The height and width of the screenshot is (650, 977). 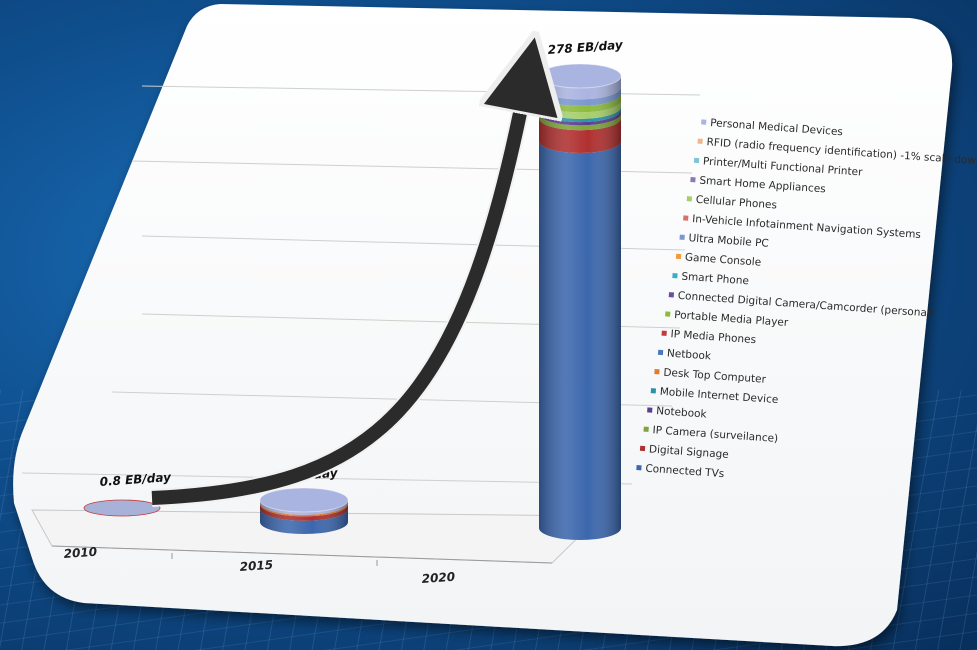 I want to click on legend-item-6: Ultra Mobile PC, so click(x=724, y=241).